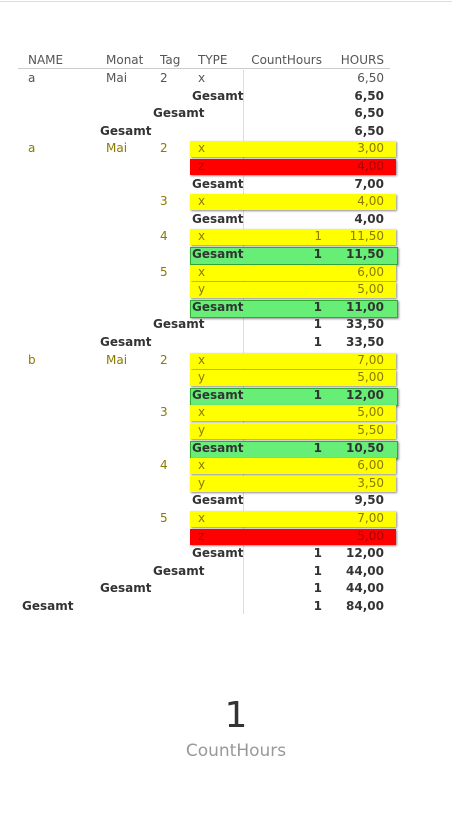 The image size is (452, 824). What do you see at coordinates (170, 60) in the screenshot?
I see `column-header: Tag` at bounding box center [170, 60].